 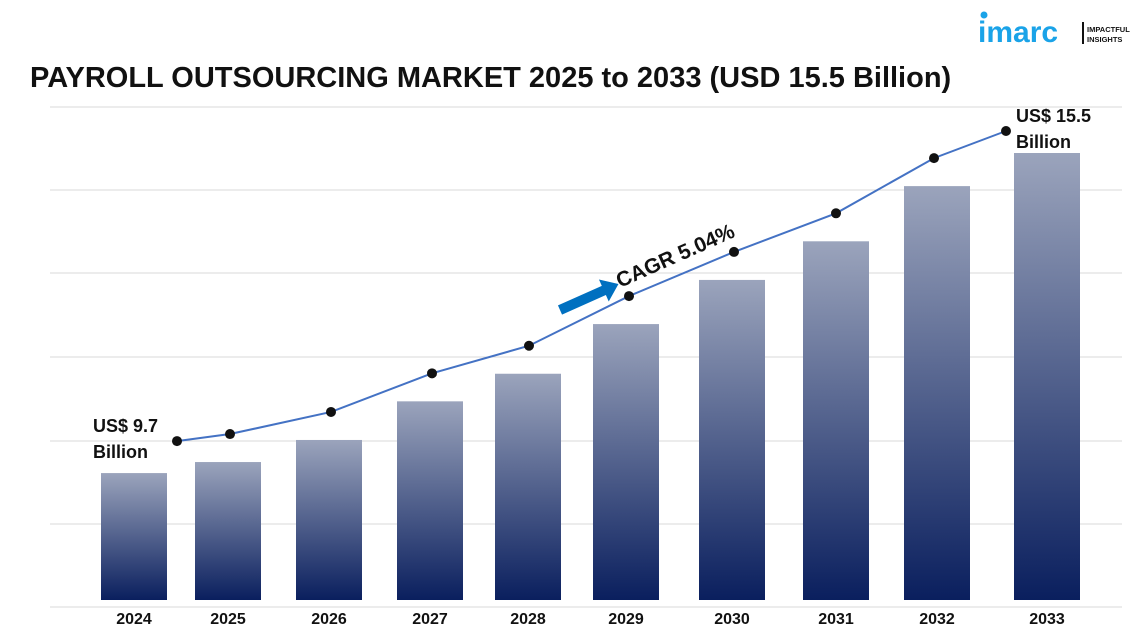 I want to click on cagr-arrow-icon, so click(x=588, y=297).